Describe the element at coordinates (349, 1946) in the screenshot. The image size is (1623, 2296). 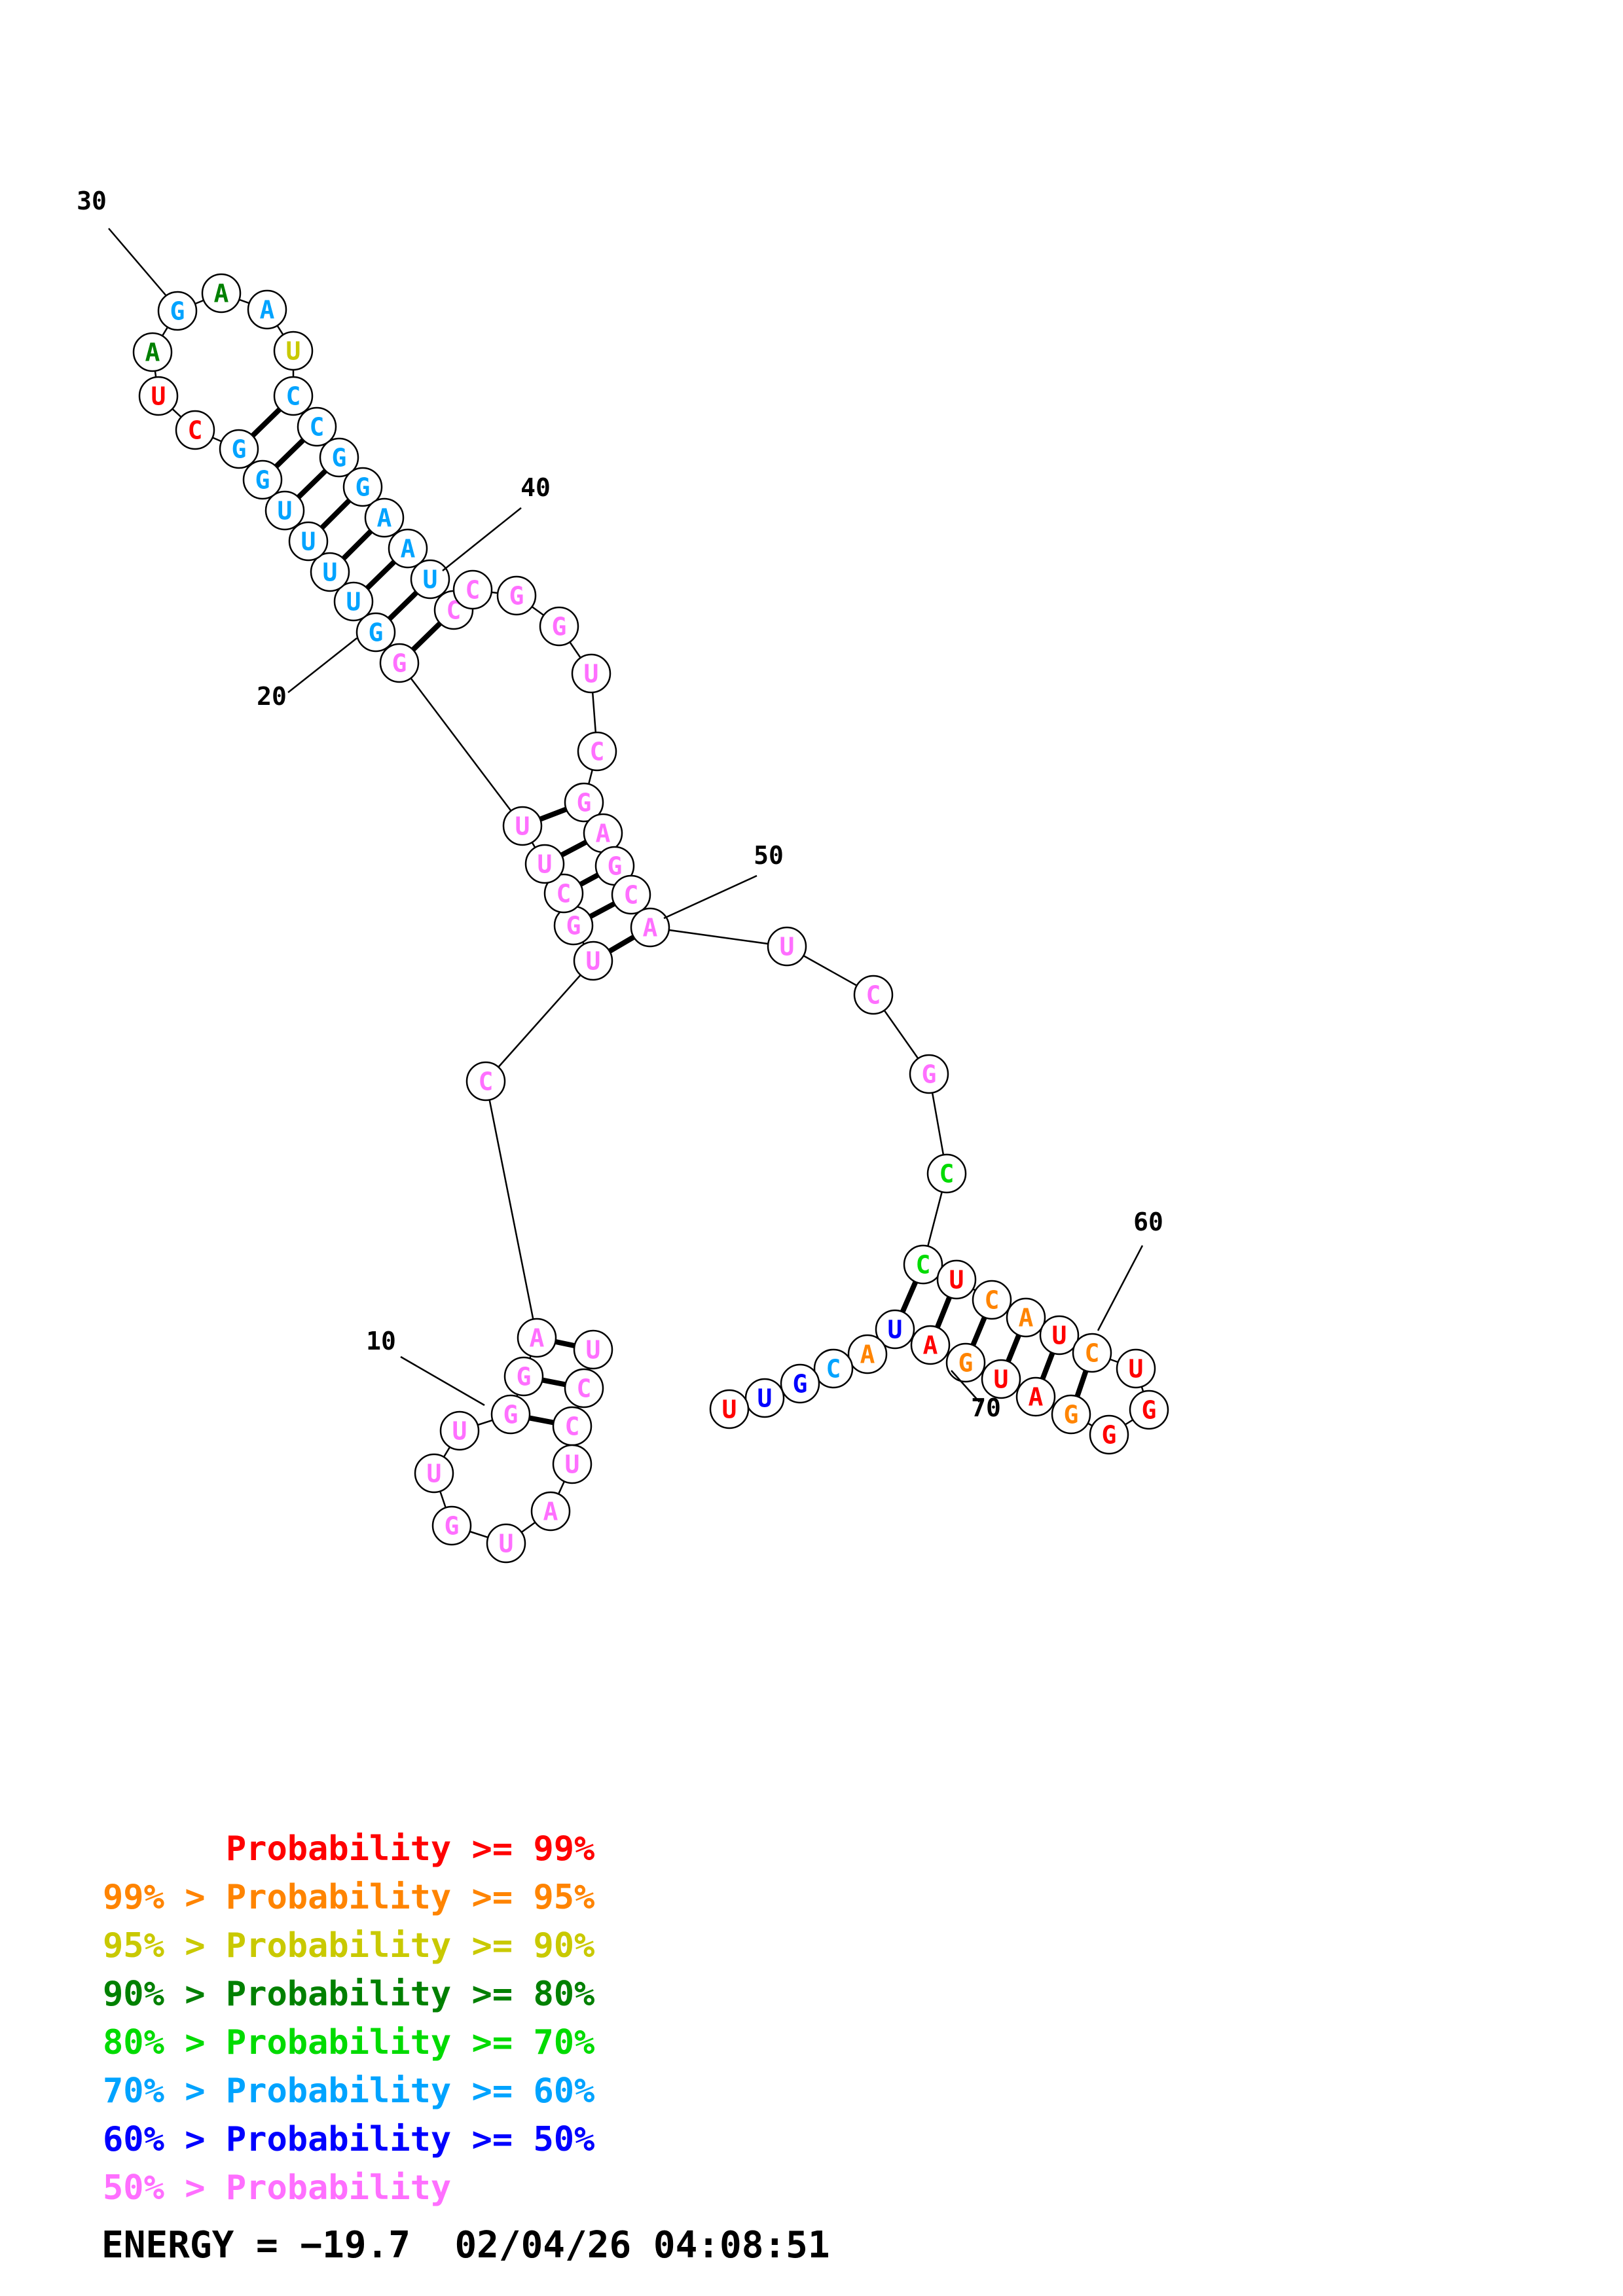
I see `legend-item: 95% > Probability >= 90%` at that location.